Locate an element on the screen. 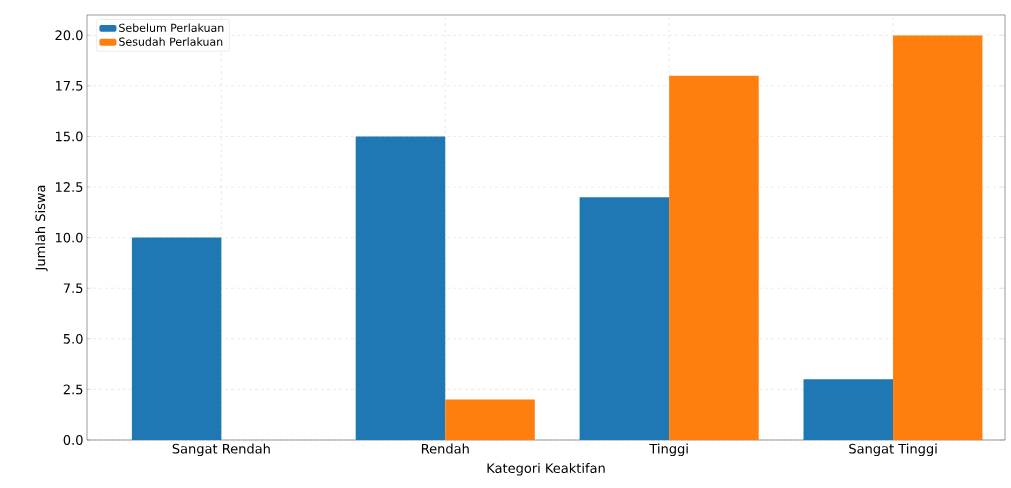  y-tick-label: 15.0 is located at coordinates (69, 136).